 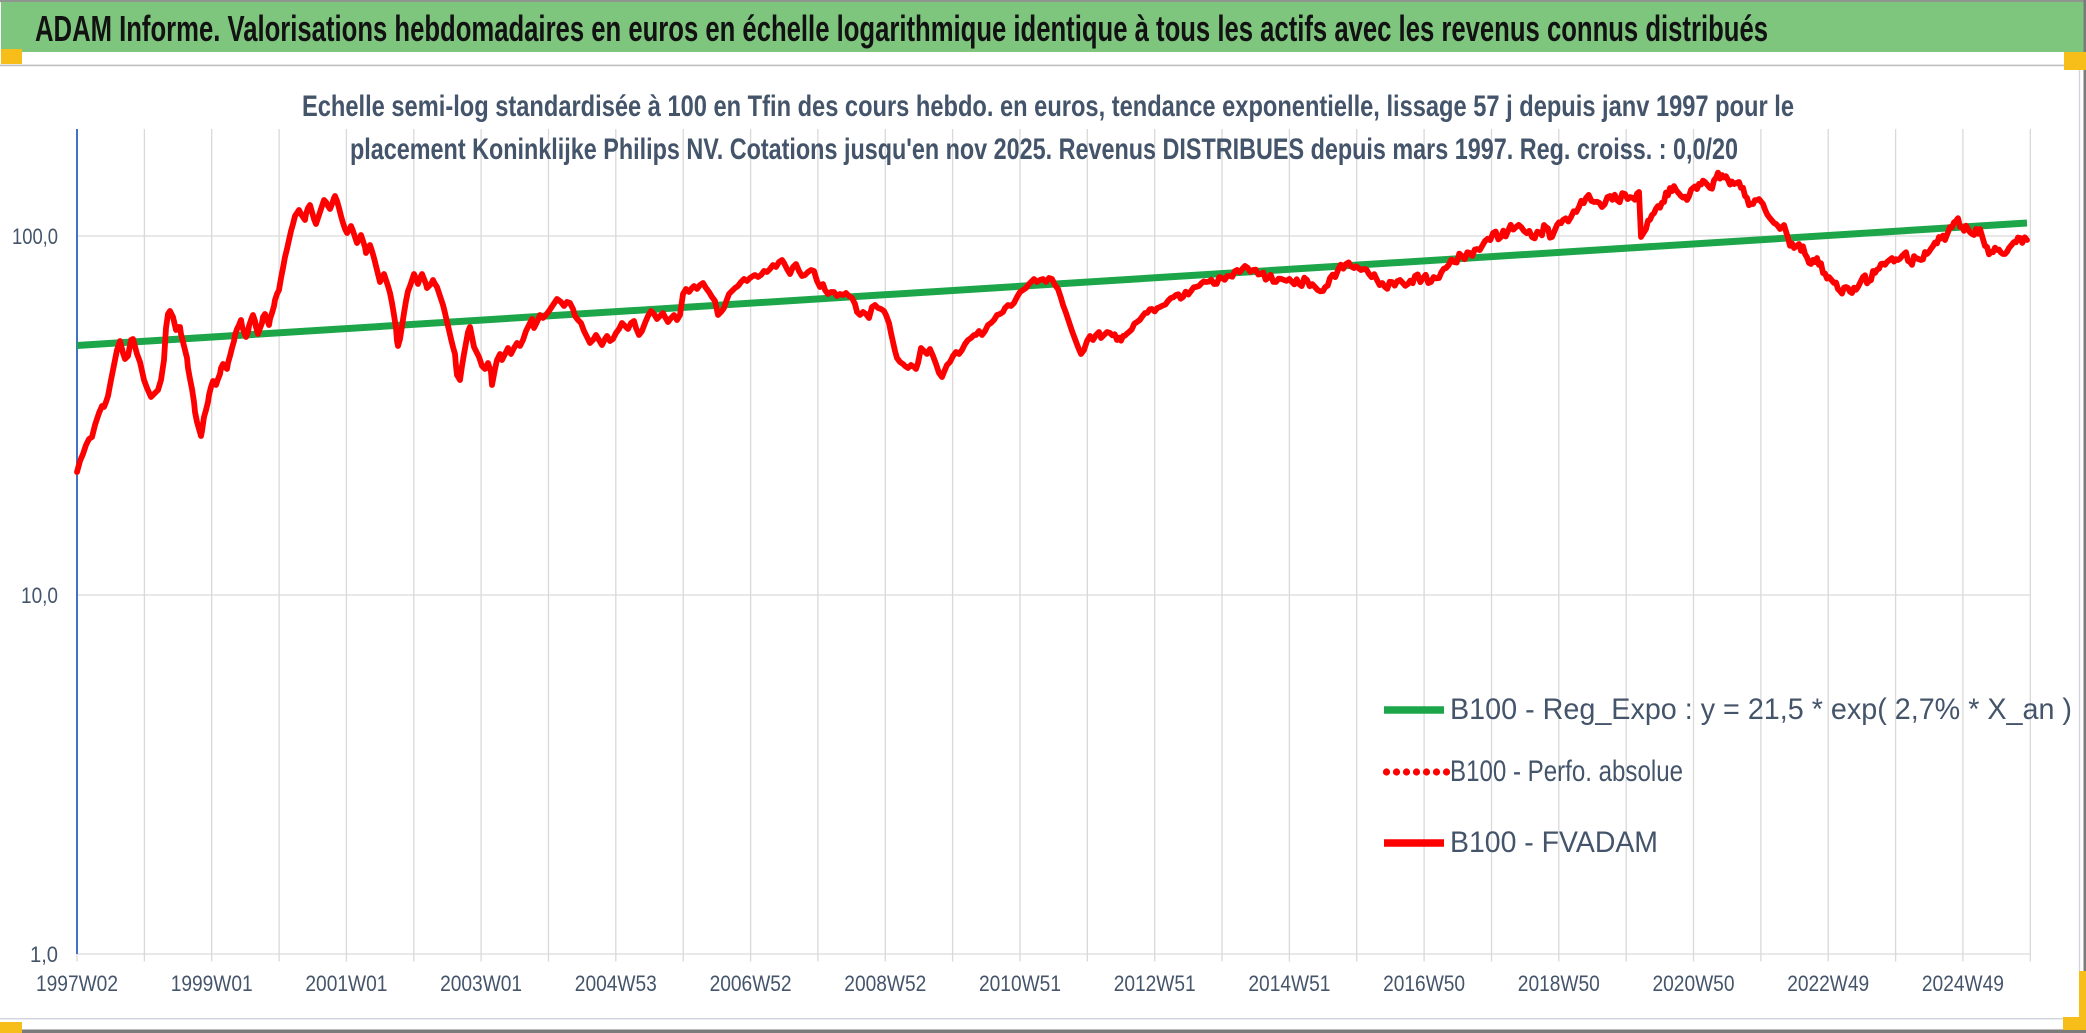 What do you see at coordinates (616, 983) in the screenshot?
I see `svg-text: 2004W53` at bounding box center [616, 983].